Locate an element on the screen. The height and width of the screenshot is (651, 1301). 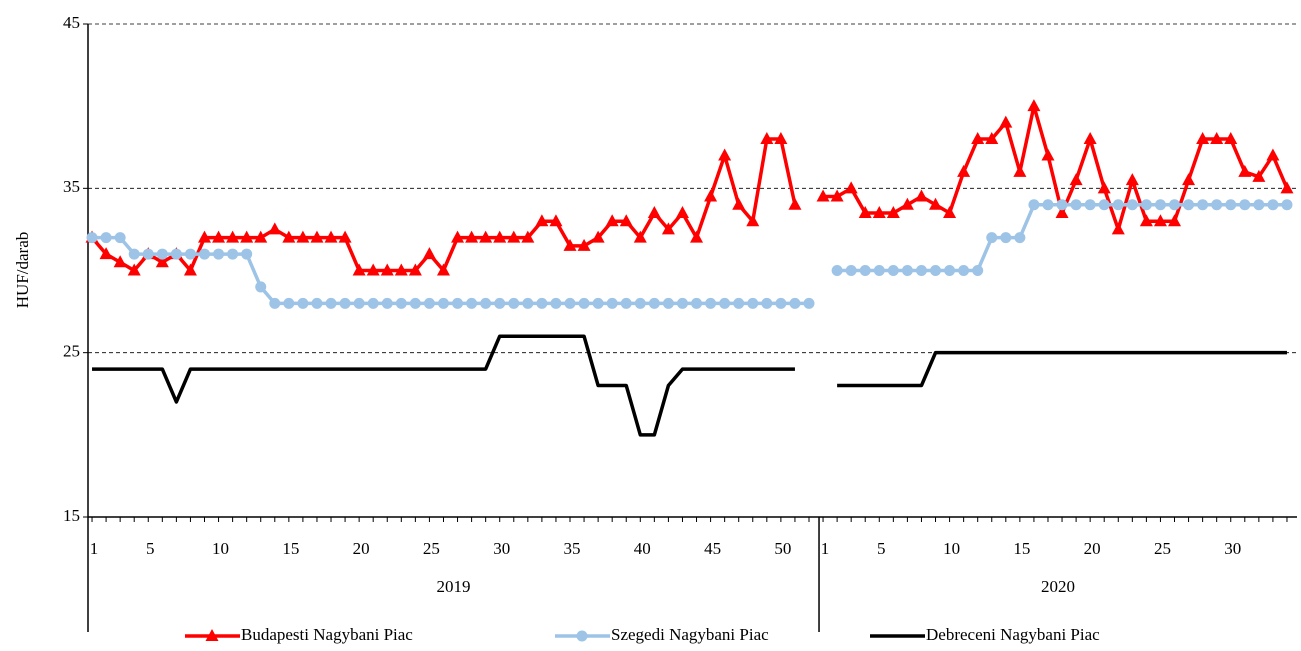
x-tick-label: 1 is located at coordinates (825, 548).